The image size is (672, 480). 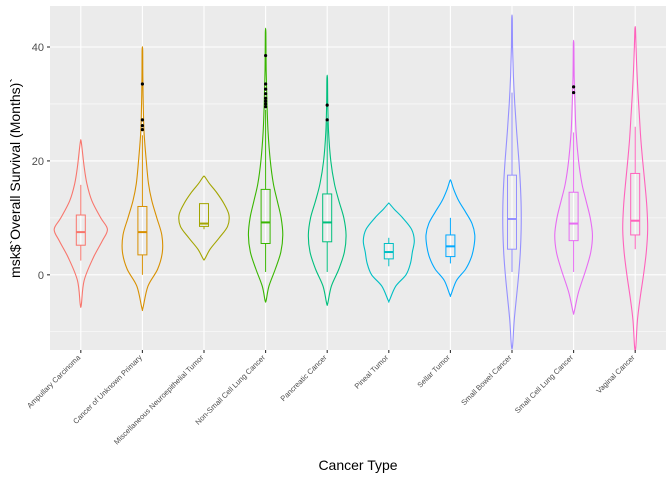 What do you see at coordinates (38, 162) in the screenshot?
I see `y-tick-label: 20` at bounding box center [38, 162].